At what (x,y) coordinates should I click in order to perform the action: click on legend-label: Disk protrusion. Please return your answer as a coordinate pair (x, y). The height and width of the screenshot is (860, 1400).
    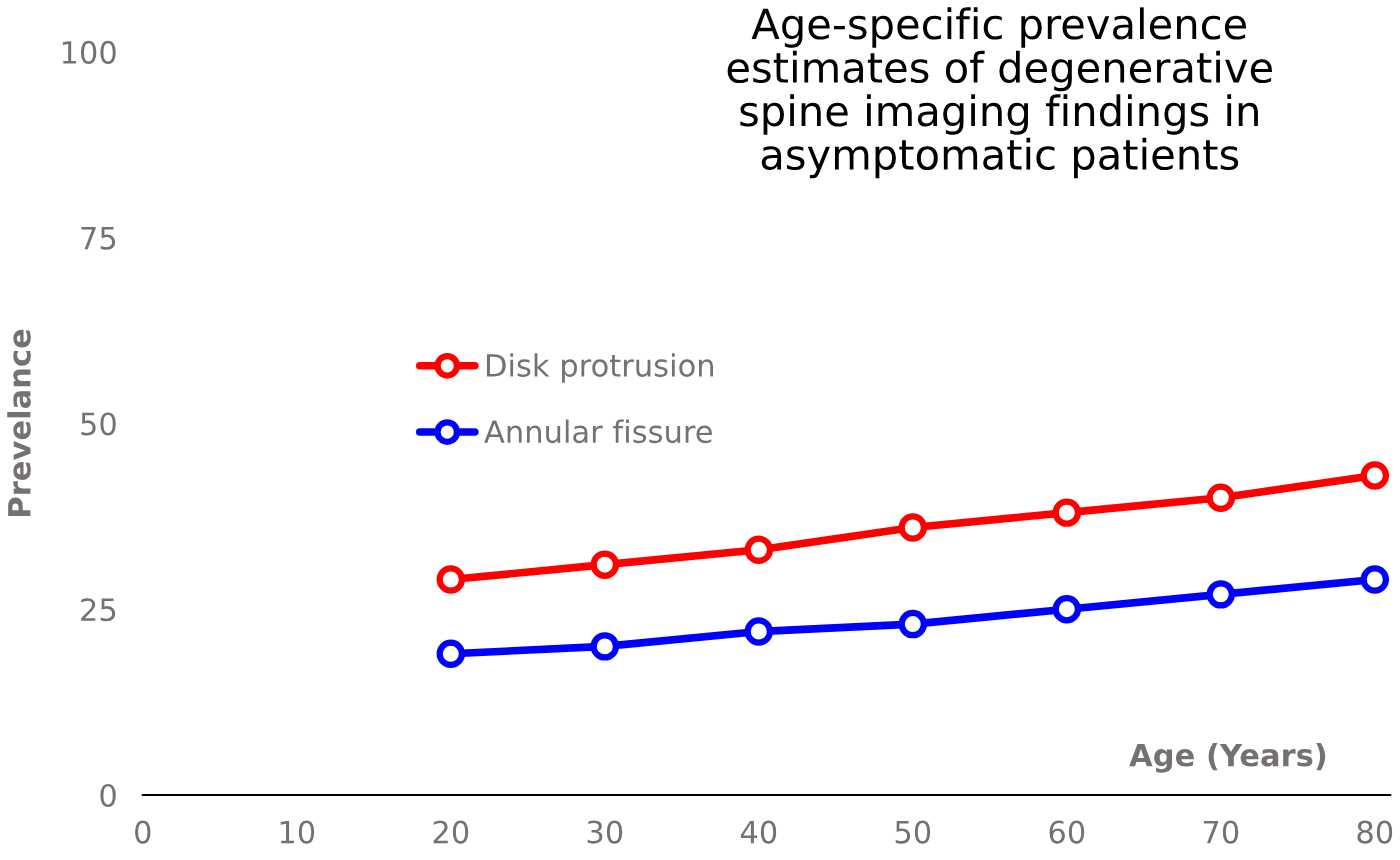
    Looking at the image, I should click on (600, 368).